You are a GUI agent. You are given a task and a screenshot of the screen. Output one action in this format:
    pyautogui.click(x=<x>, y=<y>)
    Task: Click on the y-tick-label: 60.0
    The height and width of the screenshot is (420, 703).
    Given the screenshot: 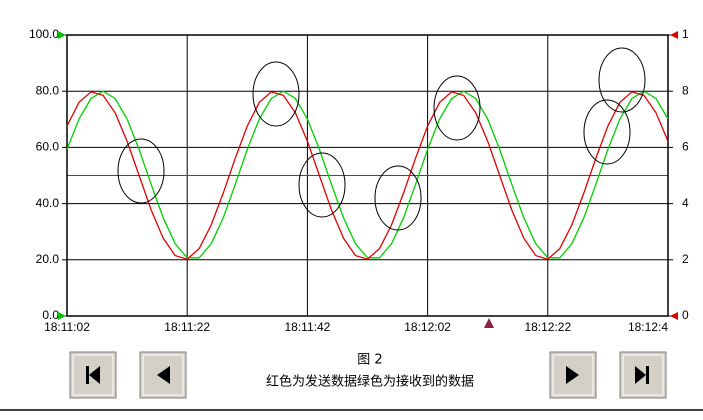 What is the action you would take?
    pyautogui.click(x=48, y=147)
    